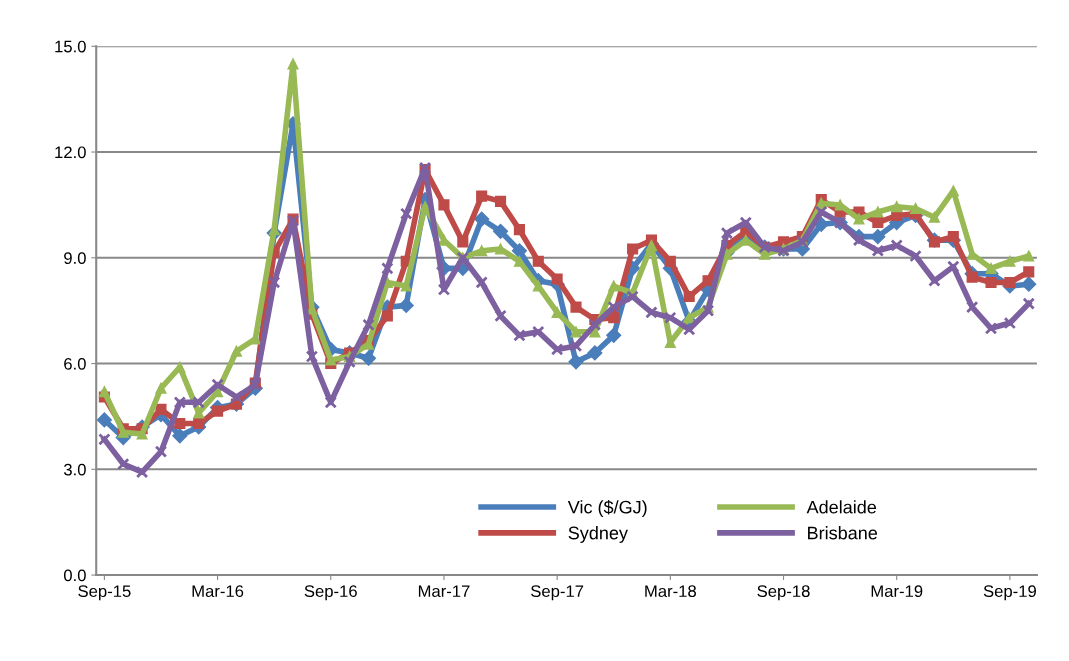  Describe the element at coordinates (843, 533) in the screenshot. I see `legend-label: Brisbane` at that location.